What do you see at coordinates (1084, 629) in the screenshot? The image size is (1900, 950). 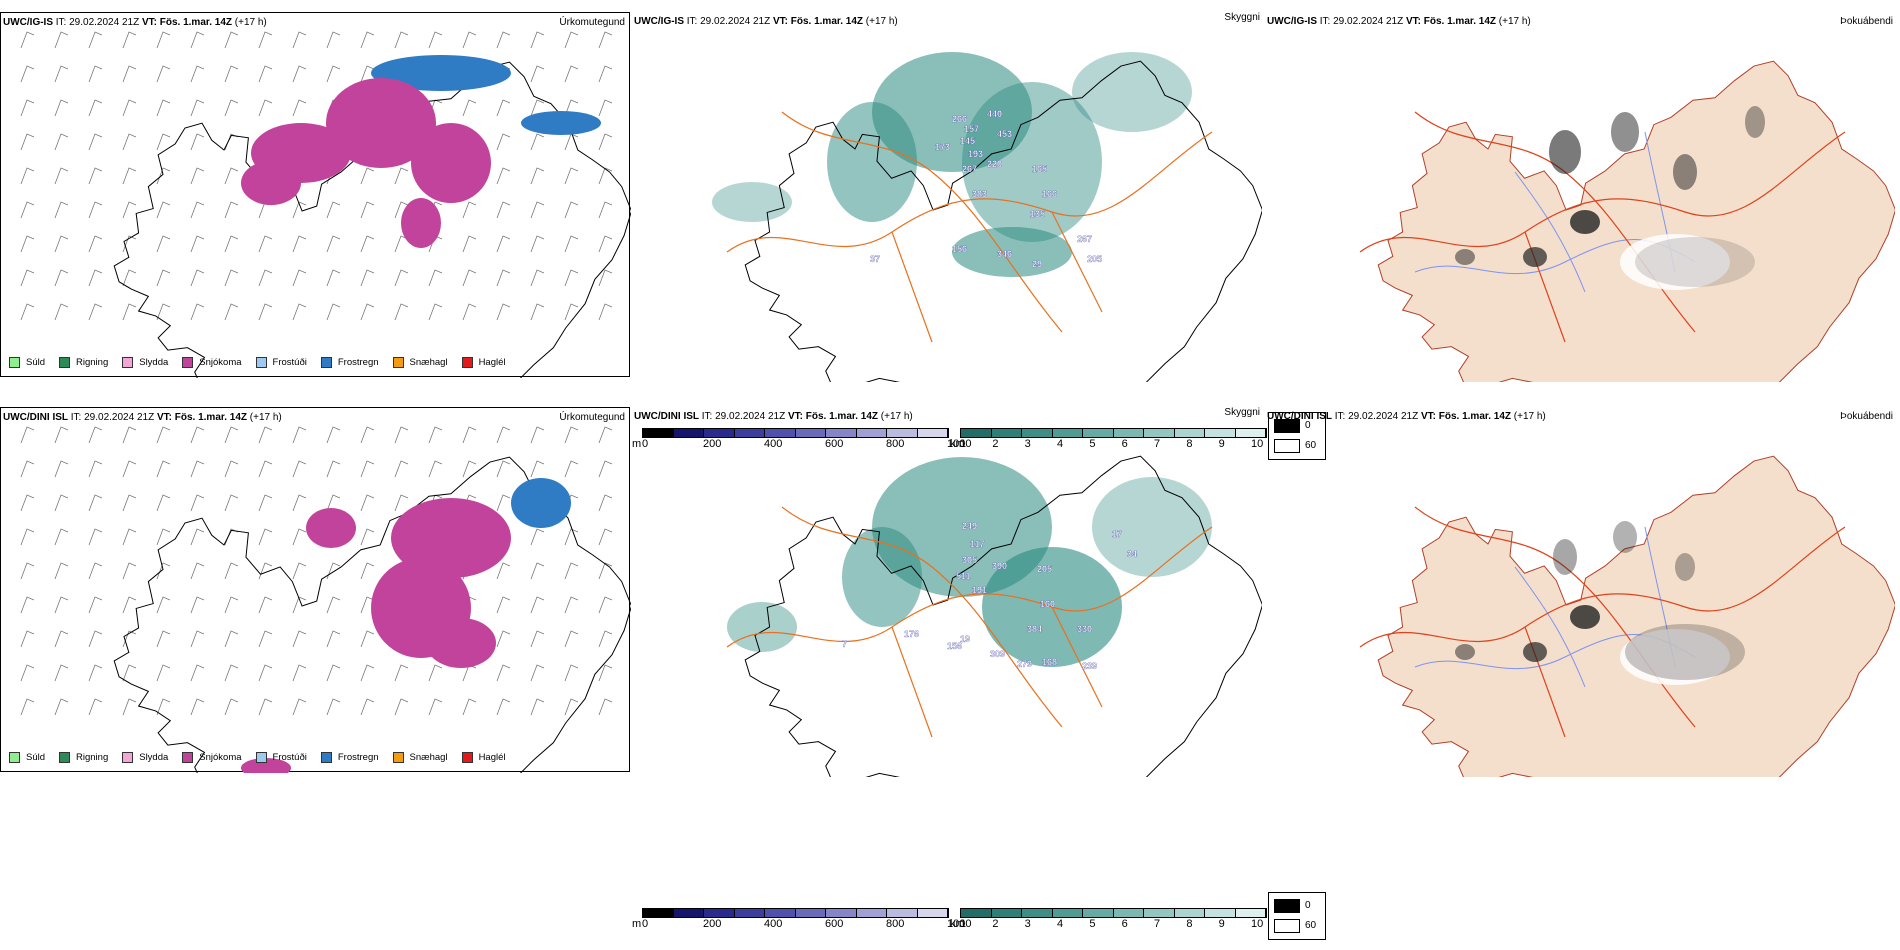 I see `visibility-value: 330` at bounding box center [1084, 629].